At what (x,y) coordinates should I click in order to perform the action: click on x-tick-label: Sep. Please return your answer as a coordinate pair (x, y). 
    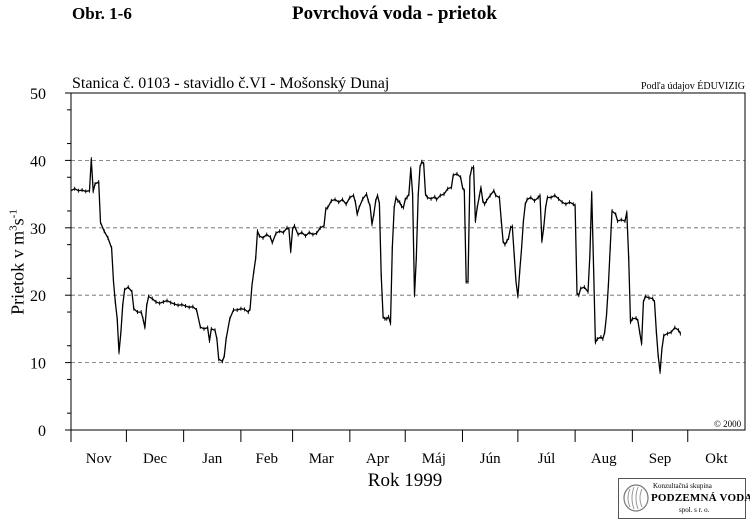
    Looking at the image, I should click on (660, 459).